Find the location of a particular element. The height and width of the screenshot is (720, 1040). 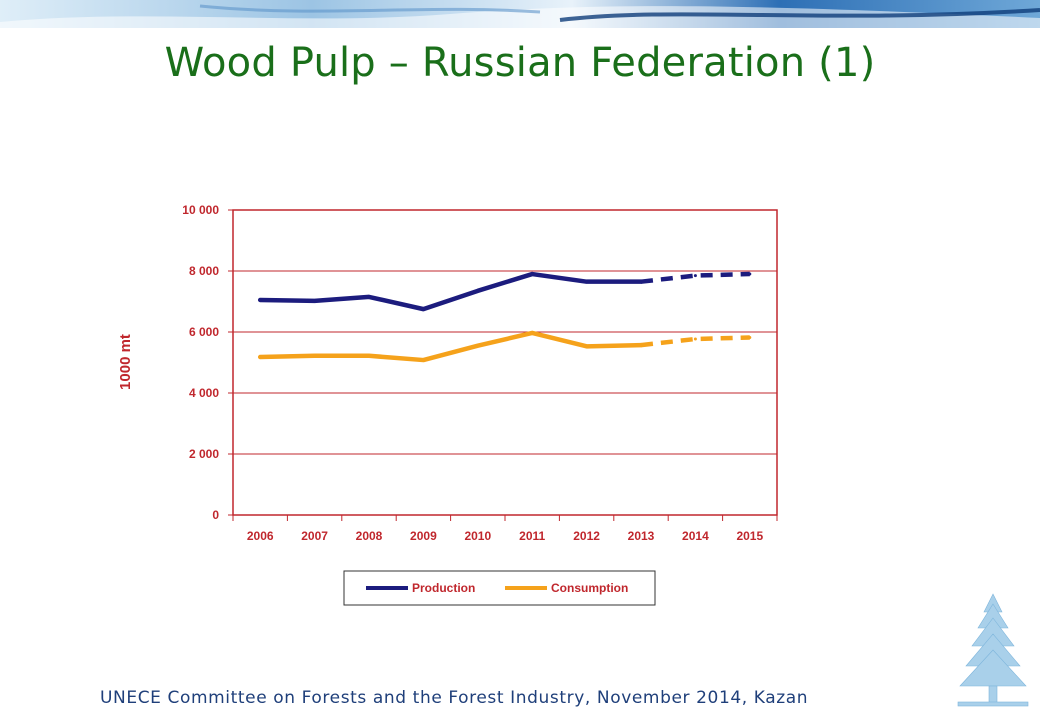

gridlines is located at coordinates (505, 362).